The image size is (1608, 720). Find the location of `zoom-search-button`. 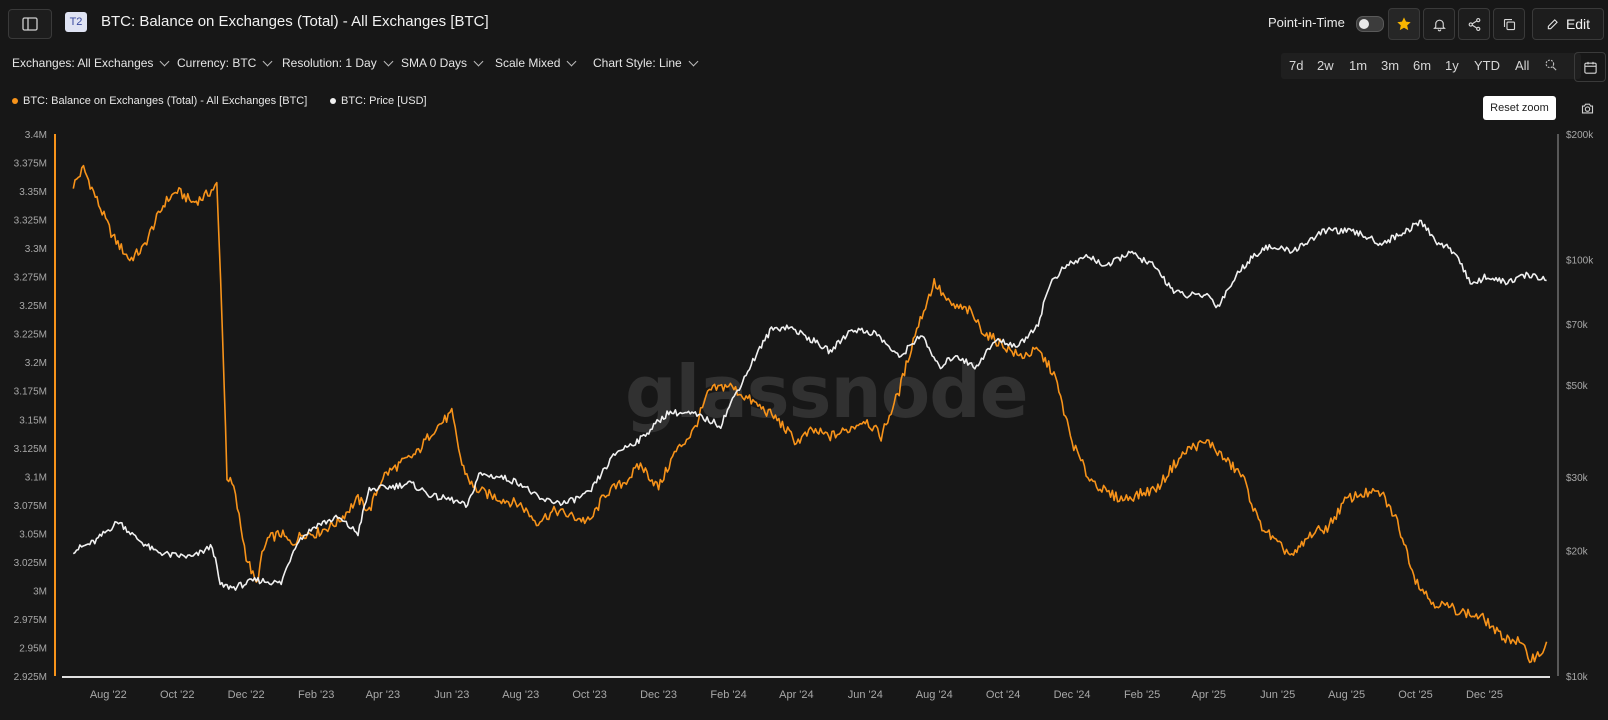

zoom-search-button is located at coordinates (1550, 66).